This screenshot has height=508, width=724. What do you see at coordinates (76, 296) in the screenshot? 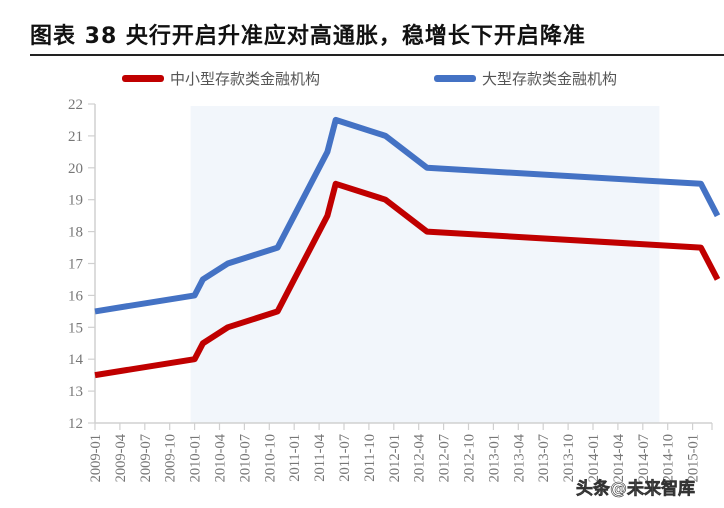
I see `y-tick-label: 16` at bounding box center [76, 296].